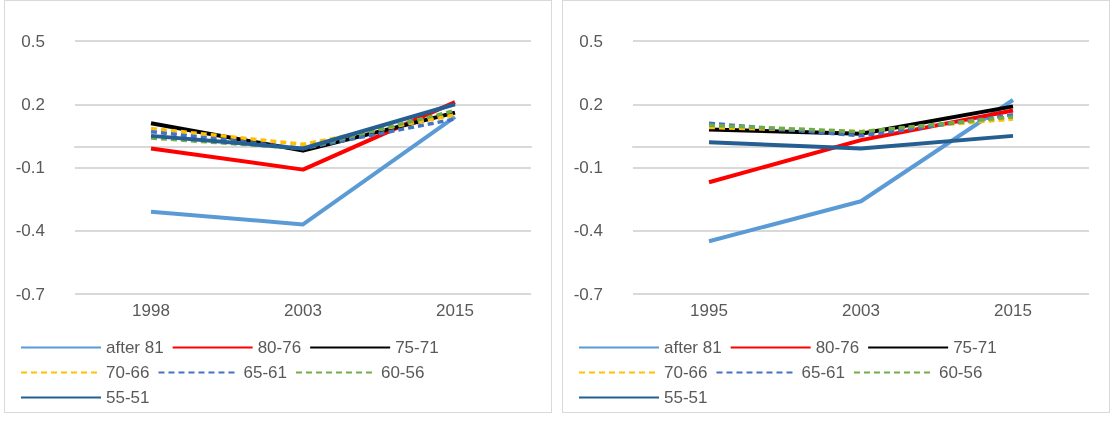  What do you see at coordinates (151, 310) in the screenshot?
I see `x-tick-label: 1998` at bounding box center [151, 310].